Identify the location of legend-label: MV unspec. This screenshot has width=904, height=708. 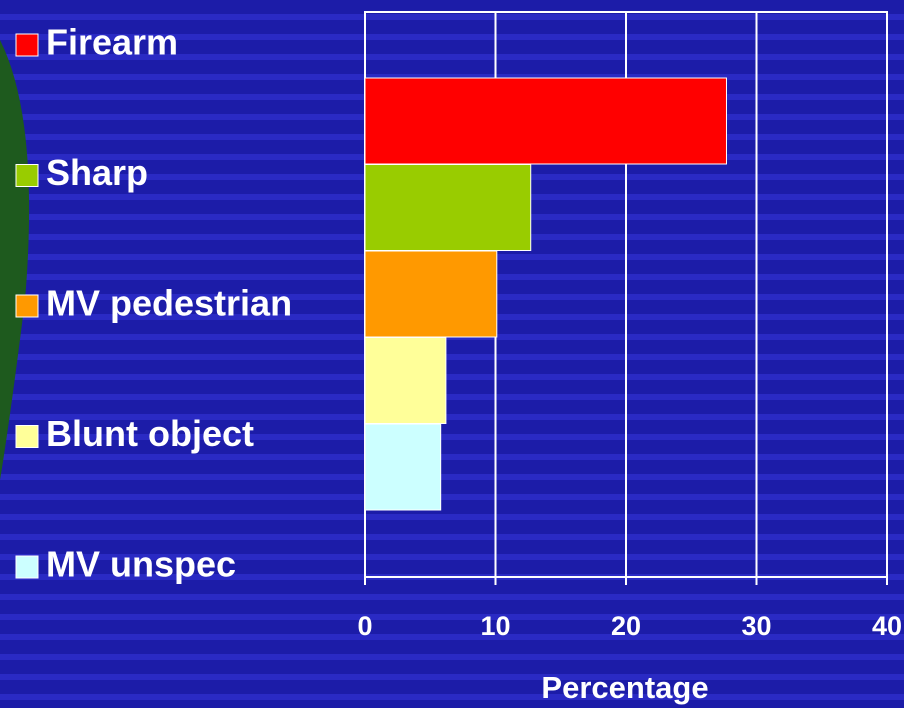
(141, 564).